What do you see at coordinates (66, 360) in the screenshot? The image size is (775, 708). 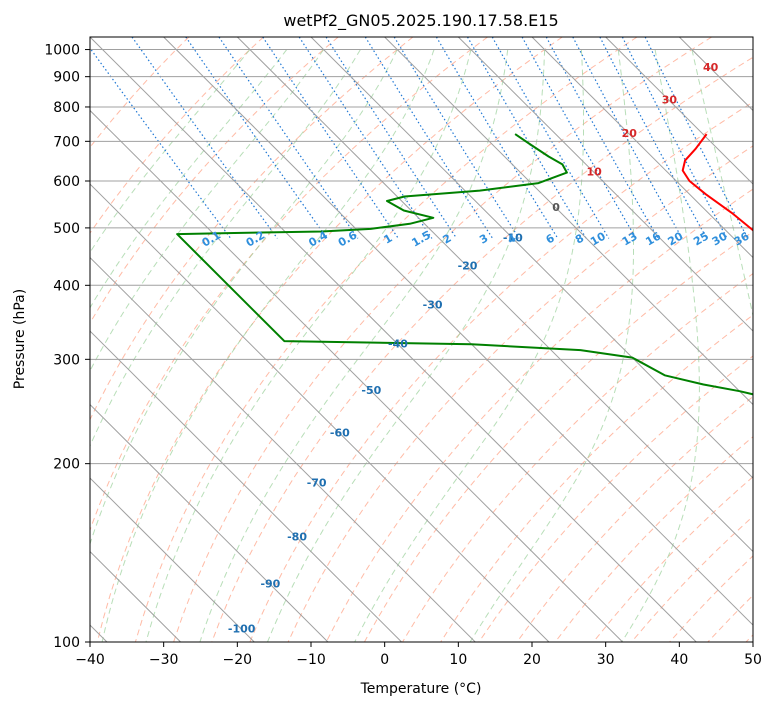 I see `y-tick-label: 300` at bounding box center [66, 360].